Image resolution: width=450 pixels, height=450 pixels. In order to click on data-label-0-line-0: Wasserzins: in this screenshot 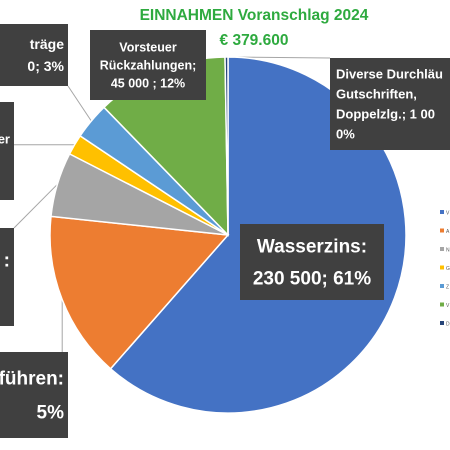, I will do `click(312, 247)`.